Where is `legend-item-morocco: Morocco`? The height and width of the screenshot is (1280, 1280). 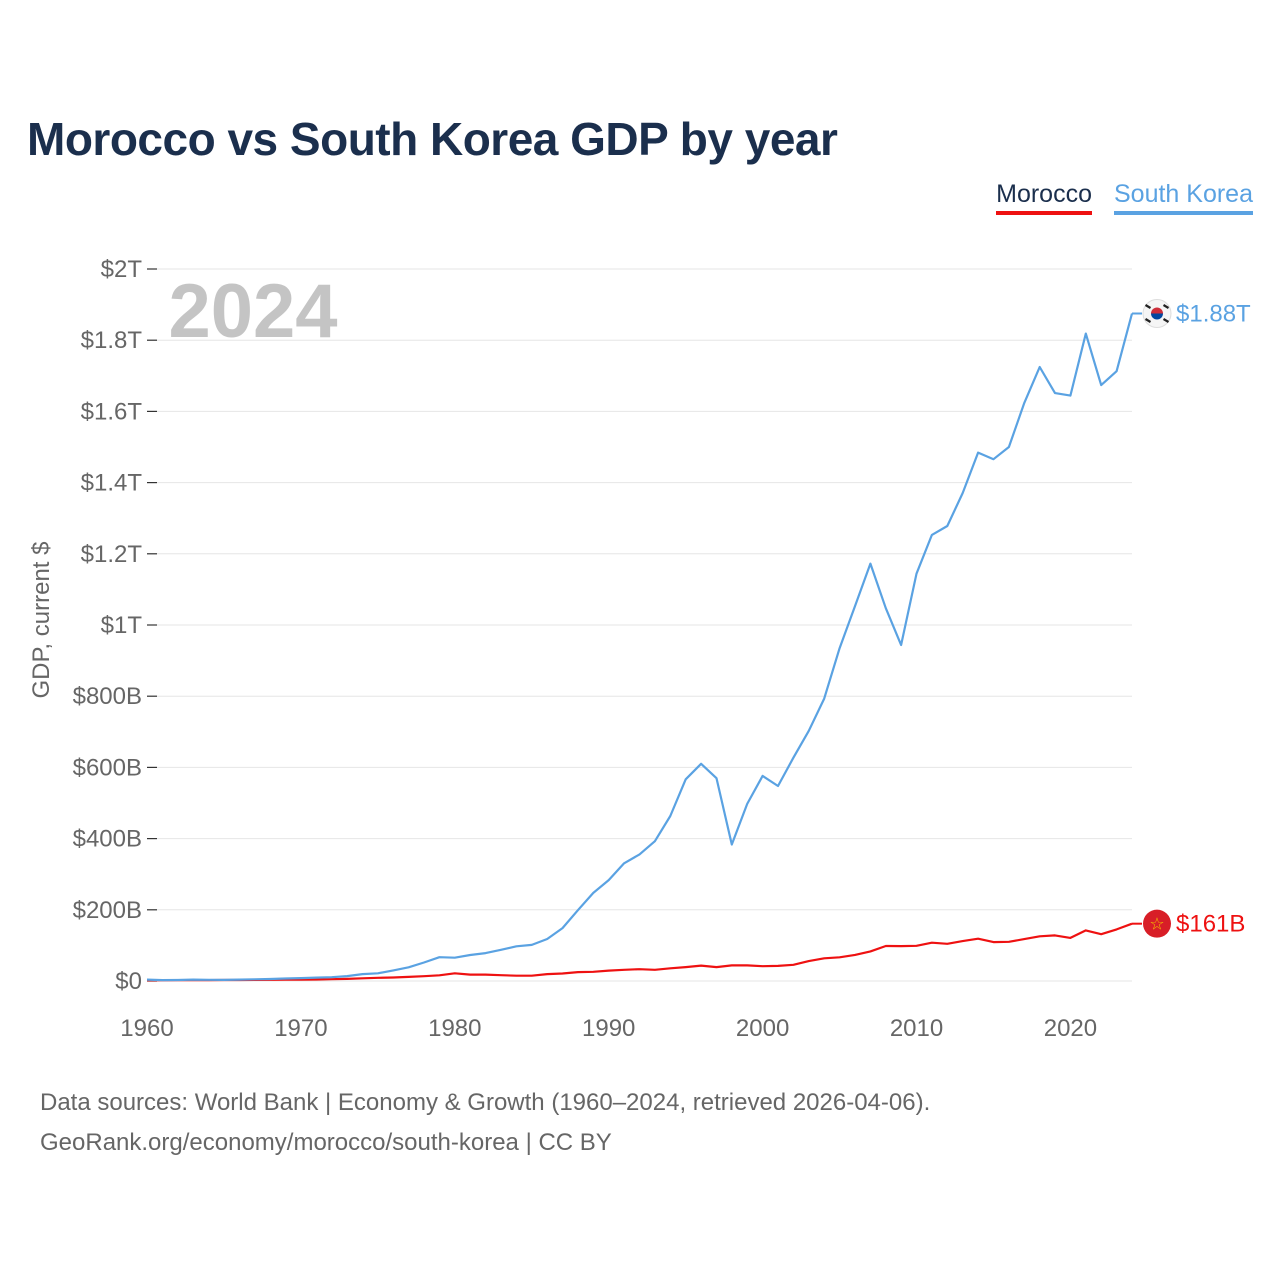 legend-item-morocco: Morocco is located at coordinates (1044, 197).